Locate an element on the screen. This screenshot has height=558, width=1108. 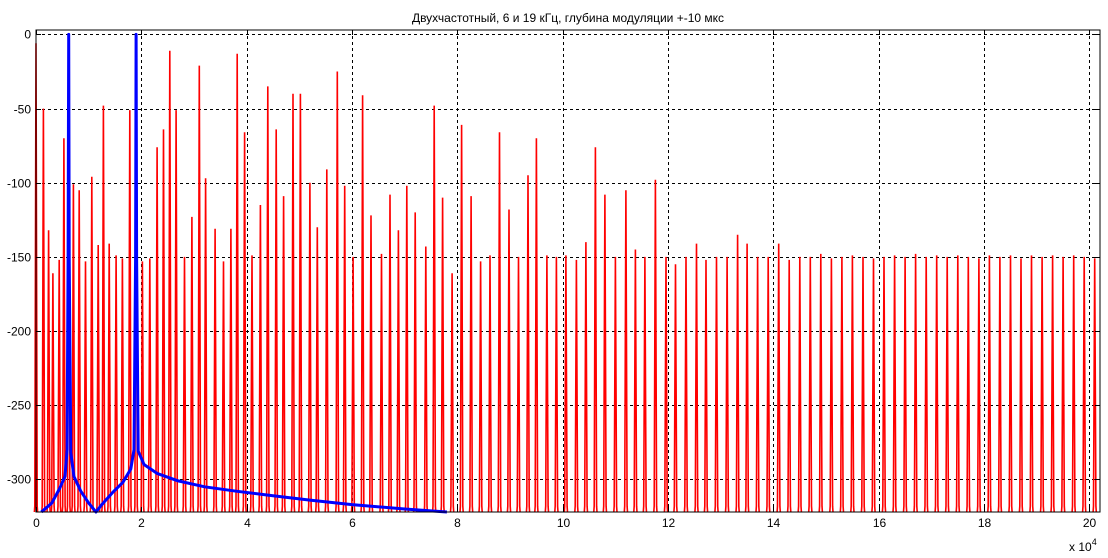
y-tick-label: 0 is located at coordinates (27, 35).